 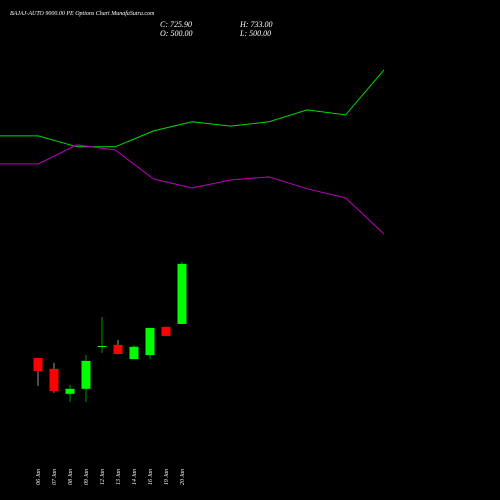 What do you see at coordinates (167, 477) in the screenshot?
I see `x-tick-label: 19 Jan` at bounding box center [167, 477].